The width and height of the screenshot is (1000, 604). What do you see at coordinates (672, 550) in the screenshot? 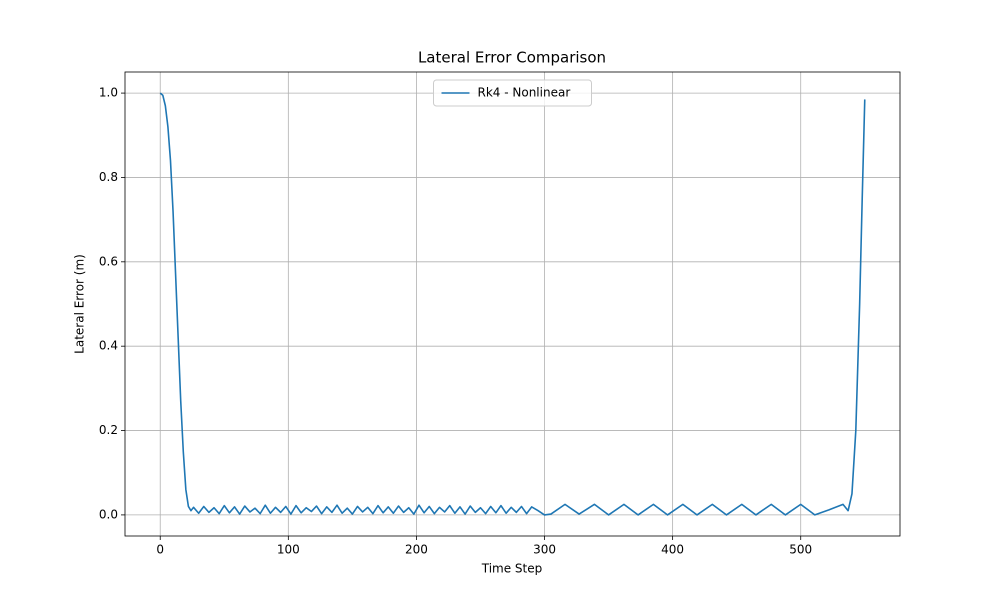
I see `x-tick-label: 400` at bounding box center [672, 550].